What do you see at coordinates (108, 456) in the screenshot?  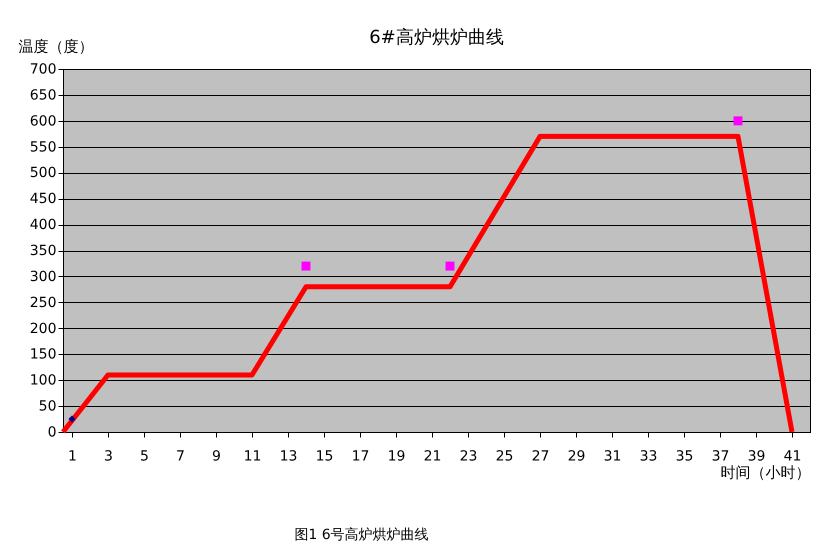 I see `x-tick-label: 3` at bounding box center [108, 456].